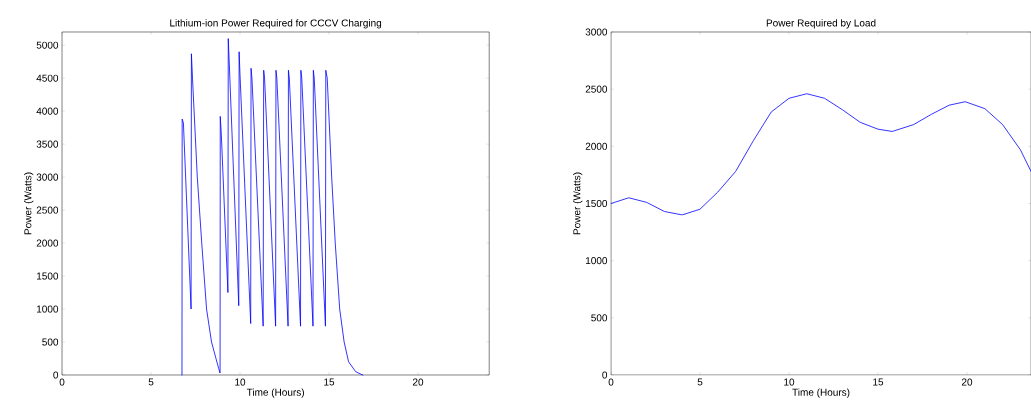 Image resolution: width=1031 pixels, height=412 pixels. What do you see at coordinates (47, 45) in the screenshot?
I see `y-tick-label: 5000` at bounding box center [47, 45].